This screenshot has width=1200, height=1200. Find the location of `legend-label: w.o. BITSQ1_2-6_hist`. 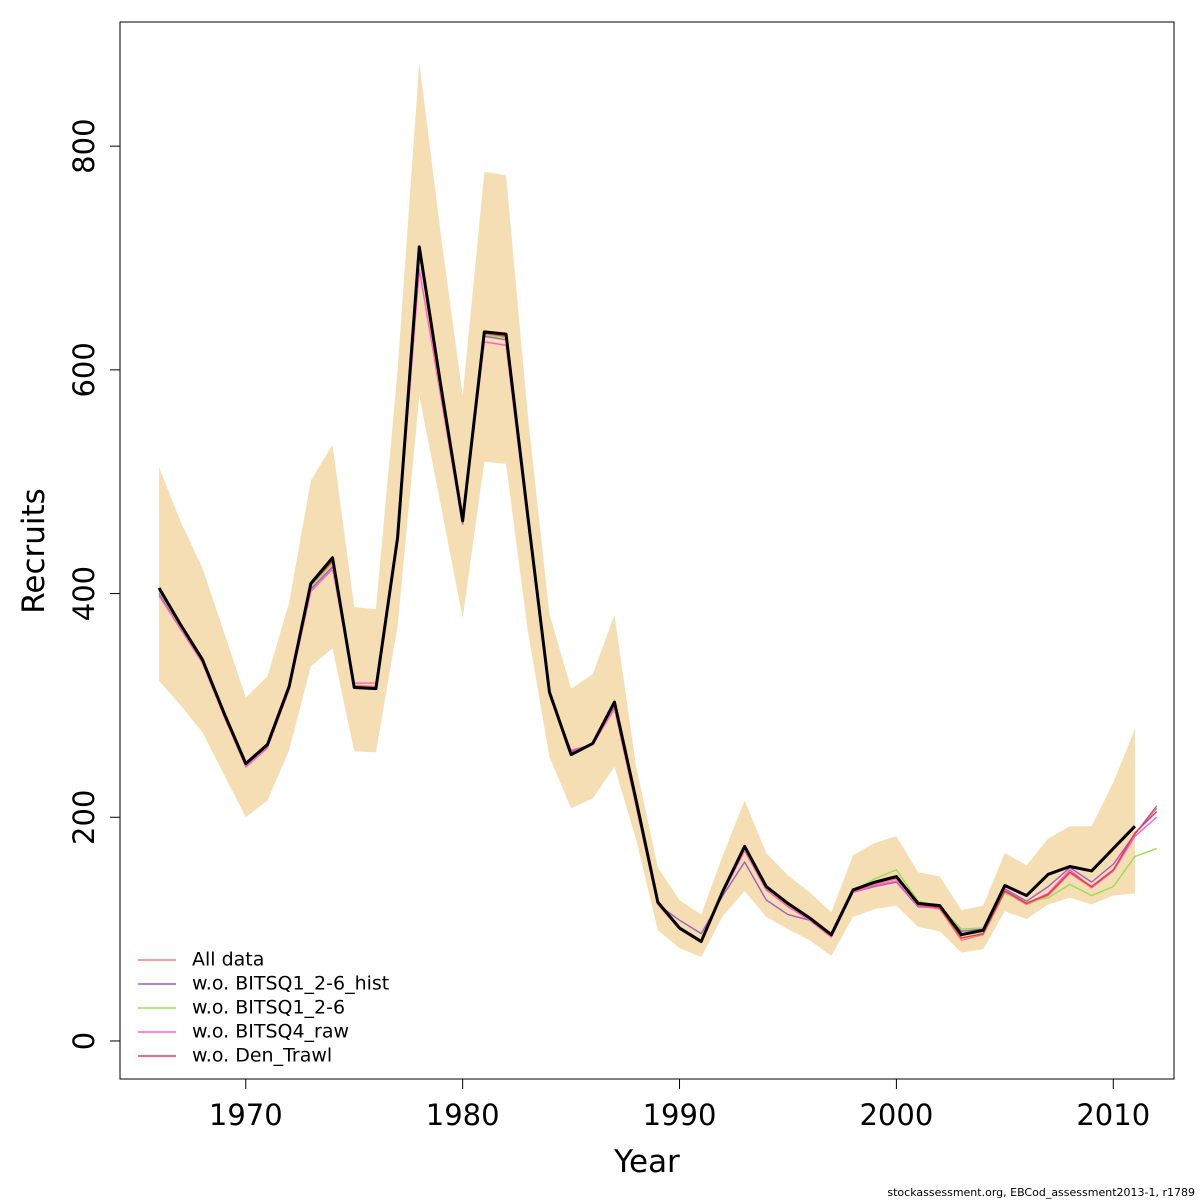

legend-label: w.o. BITSQ1_2-6_hist is located at coordinates (290, 984).